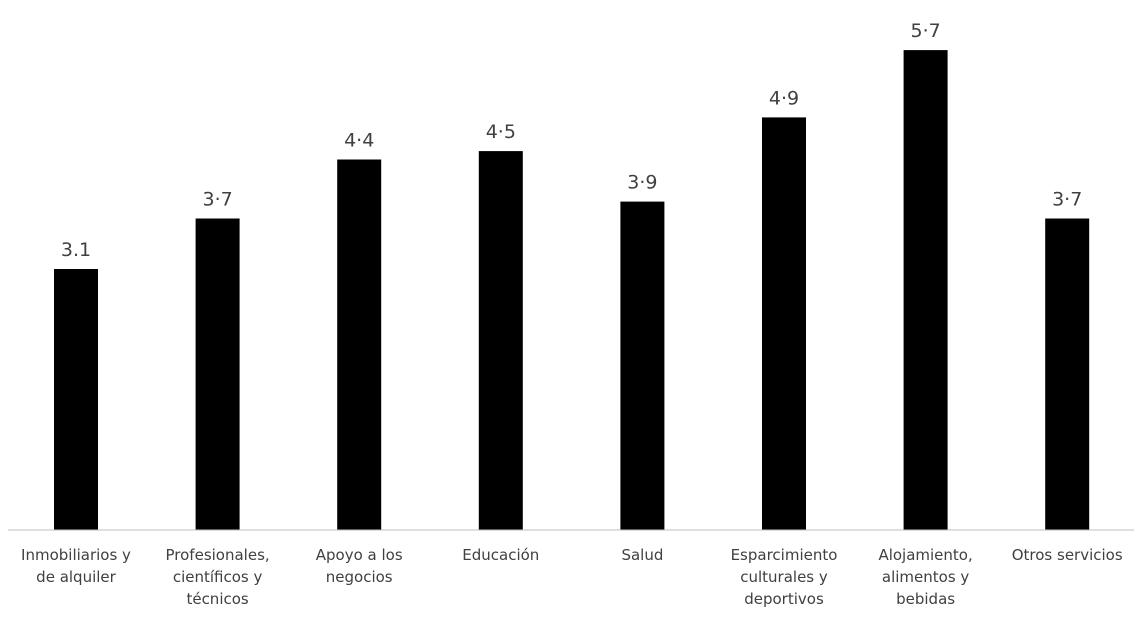 The height and width of the screenshot is (622, 1134). I want to click on value-label-5: 4·9, so click(784, 98).